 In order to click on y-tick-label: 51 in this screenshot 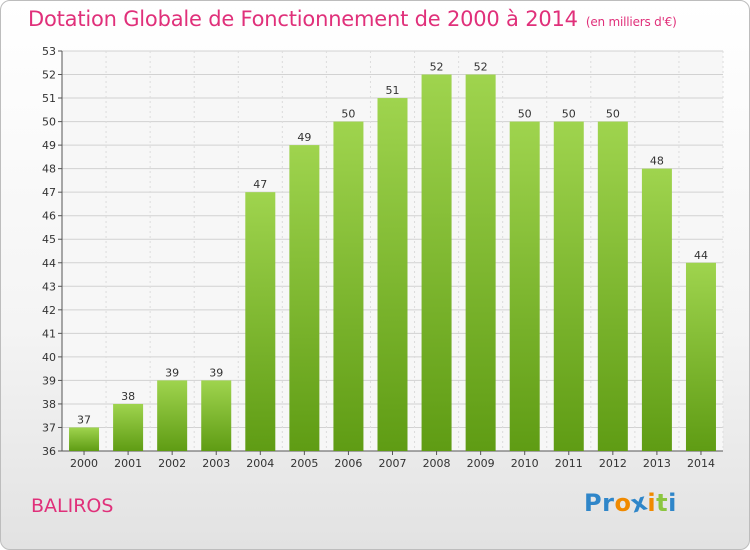, I will do `click(49, 98)`.